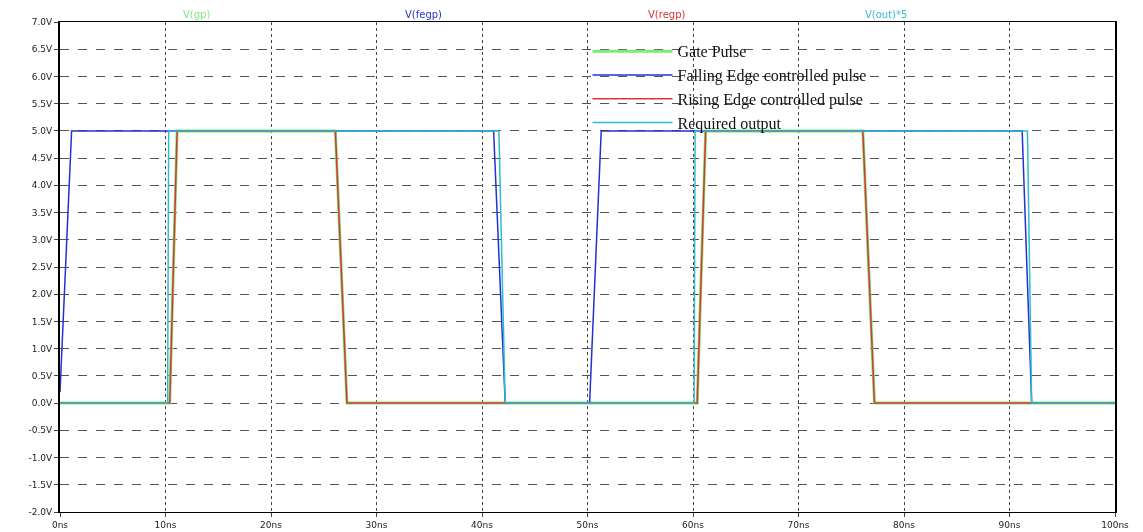 The width and height of the screenshot is (1143, 532). I want to click on y-tick-label: 2.5V, so click(42, 267).